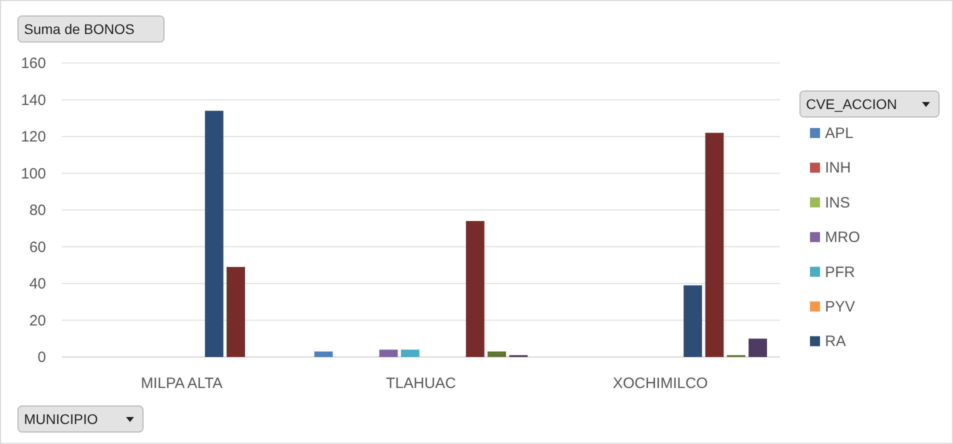  I want to click on y-tick-label: 0, so click(42, 357).